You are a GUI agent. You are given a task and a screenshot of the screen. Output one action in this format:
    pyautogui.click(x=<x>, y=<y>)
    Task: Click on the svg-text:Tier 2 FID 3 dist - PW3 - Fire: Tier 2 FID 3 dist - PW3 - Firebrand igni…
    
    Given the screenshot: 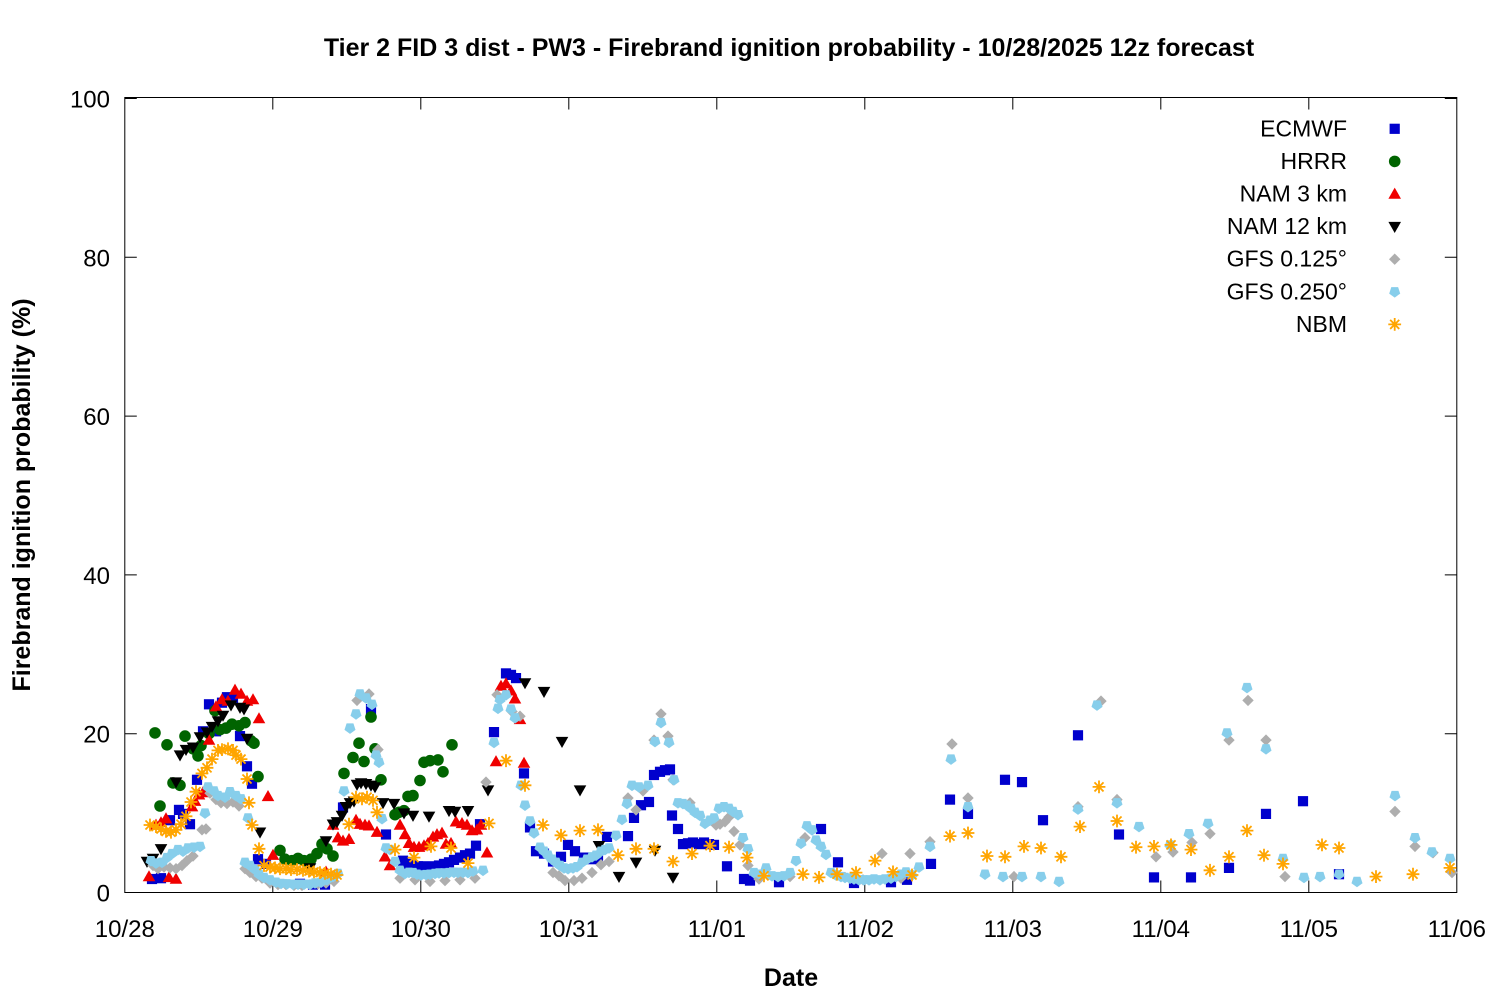 What is the action you would take?
    pyautogui.click(x=789, y=48)
    